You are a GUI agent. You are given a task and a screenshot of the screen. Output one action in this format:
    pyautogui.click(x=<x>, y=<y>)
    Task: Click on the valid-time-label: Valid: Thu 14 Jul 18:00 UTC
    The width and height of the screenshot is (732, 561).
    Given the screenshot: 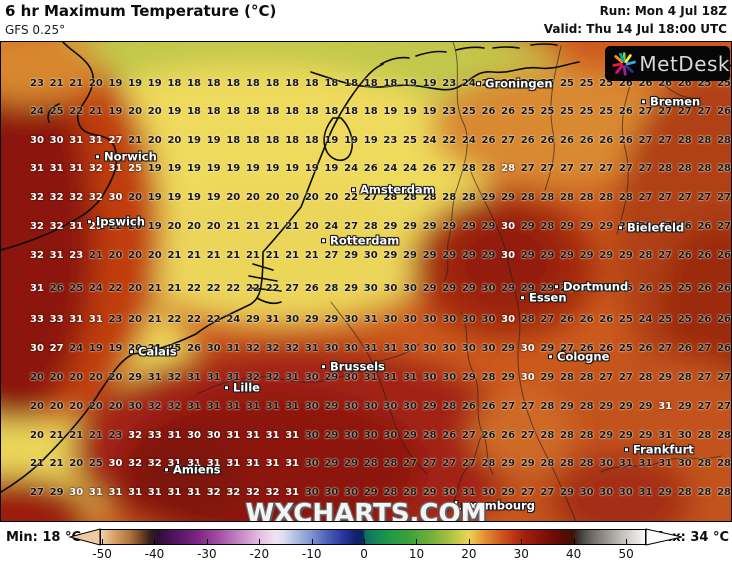 What is the action you would take?
    pyautogui.click(x=635, y=29)
    